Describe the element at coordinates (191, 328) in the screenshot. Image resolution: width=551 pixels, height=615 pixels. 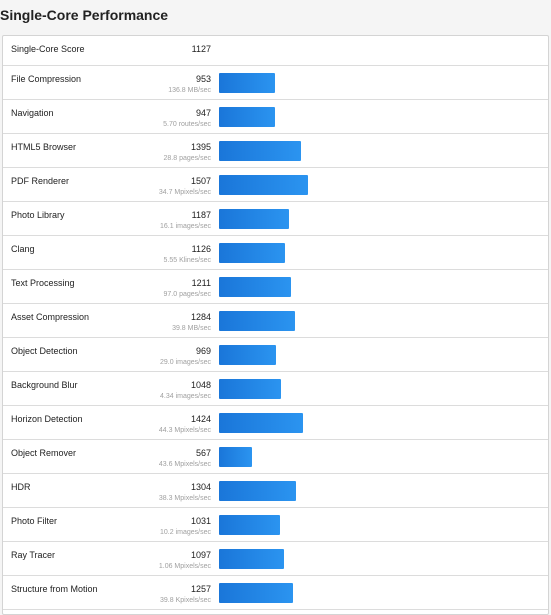
I see `benchmark-throughput: 39.8 MB/sec` at that location.